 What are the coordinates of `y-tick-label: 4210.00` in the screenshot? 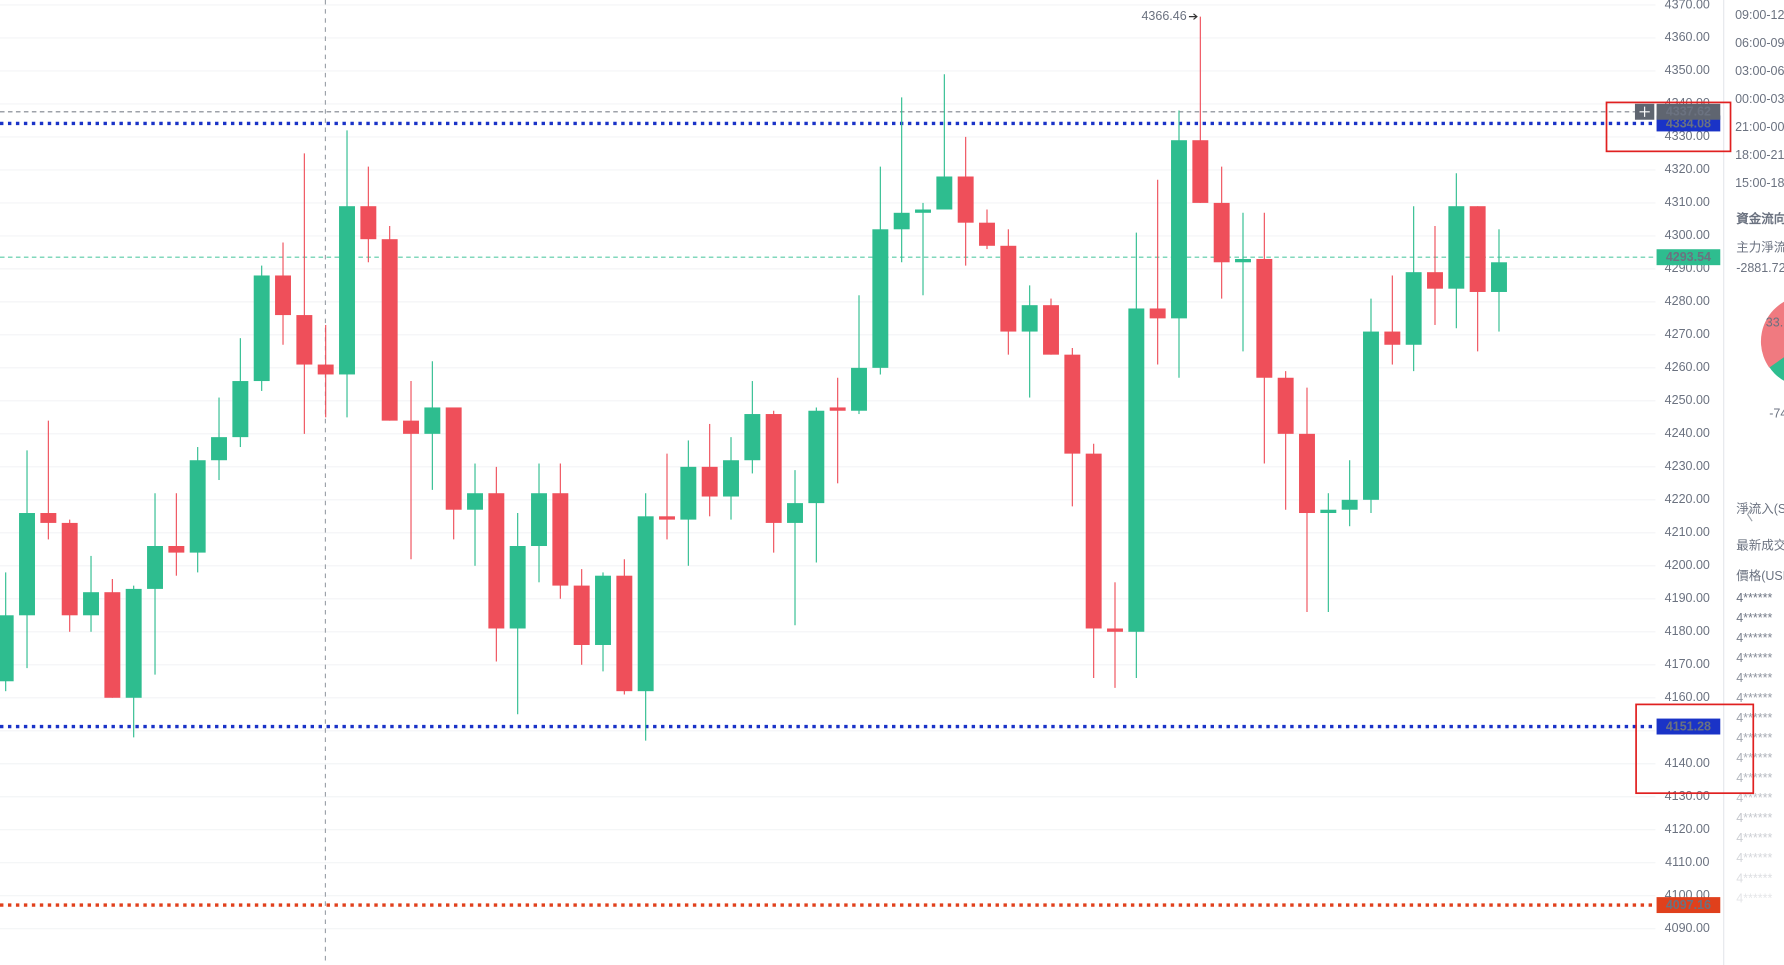 It's located at (1687, 532).